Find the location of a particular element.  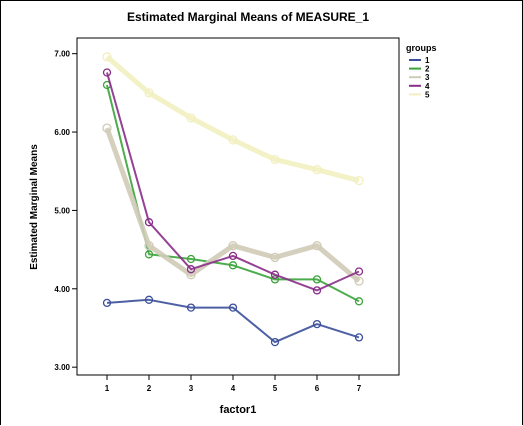

x-tick-label: 3 is located at coordinates (191, 388).